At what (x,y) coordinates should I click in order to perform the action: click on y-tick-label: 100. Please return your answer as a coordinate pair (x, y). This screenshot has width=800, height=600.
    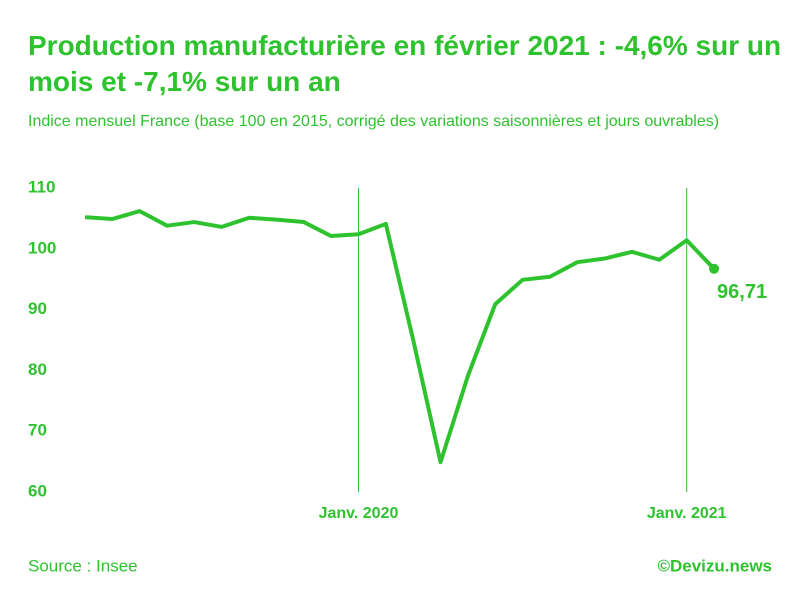
    Looking at the image, I should click on (42, 247).